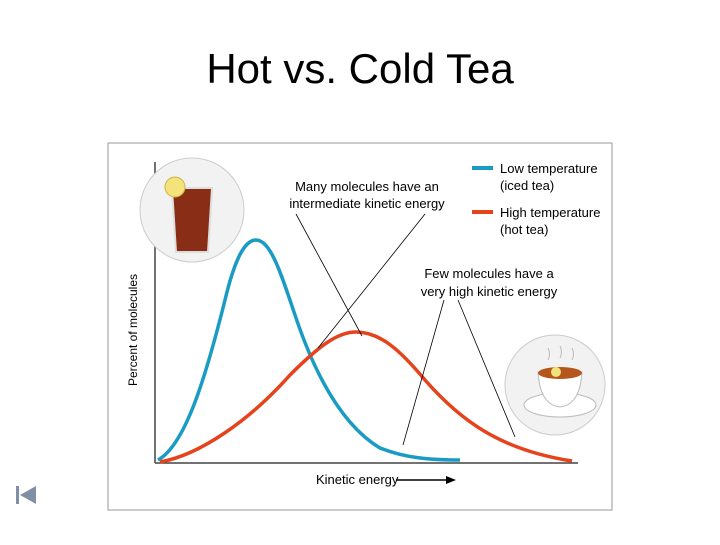  What do you see at coordinates (527, 185) in the screenshot?
I see `legend-label: (iced tea)` at bounding box center [527, 185].